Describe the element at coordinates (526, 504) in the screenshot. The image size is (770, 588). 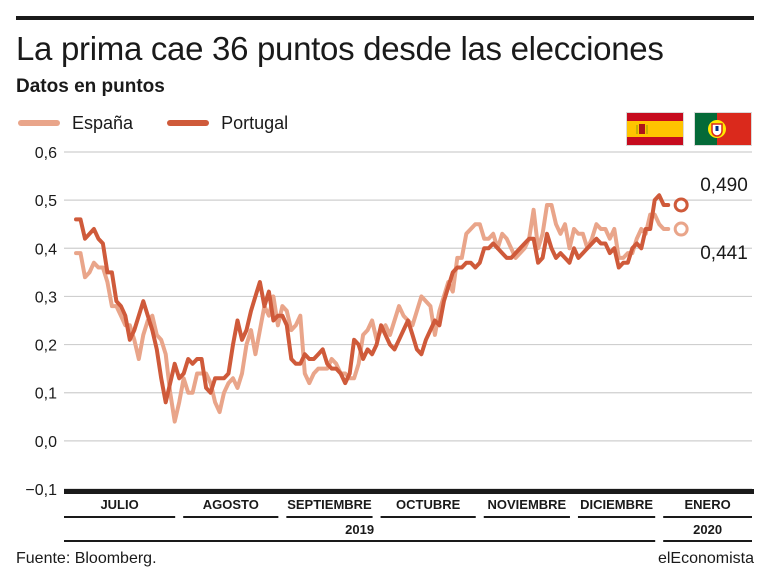
I see `x-month-label: NOVIEMBRE` at that location.